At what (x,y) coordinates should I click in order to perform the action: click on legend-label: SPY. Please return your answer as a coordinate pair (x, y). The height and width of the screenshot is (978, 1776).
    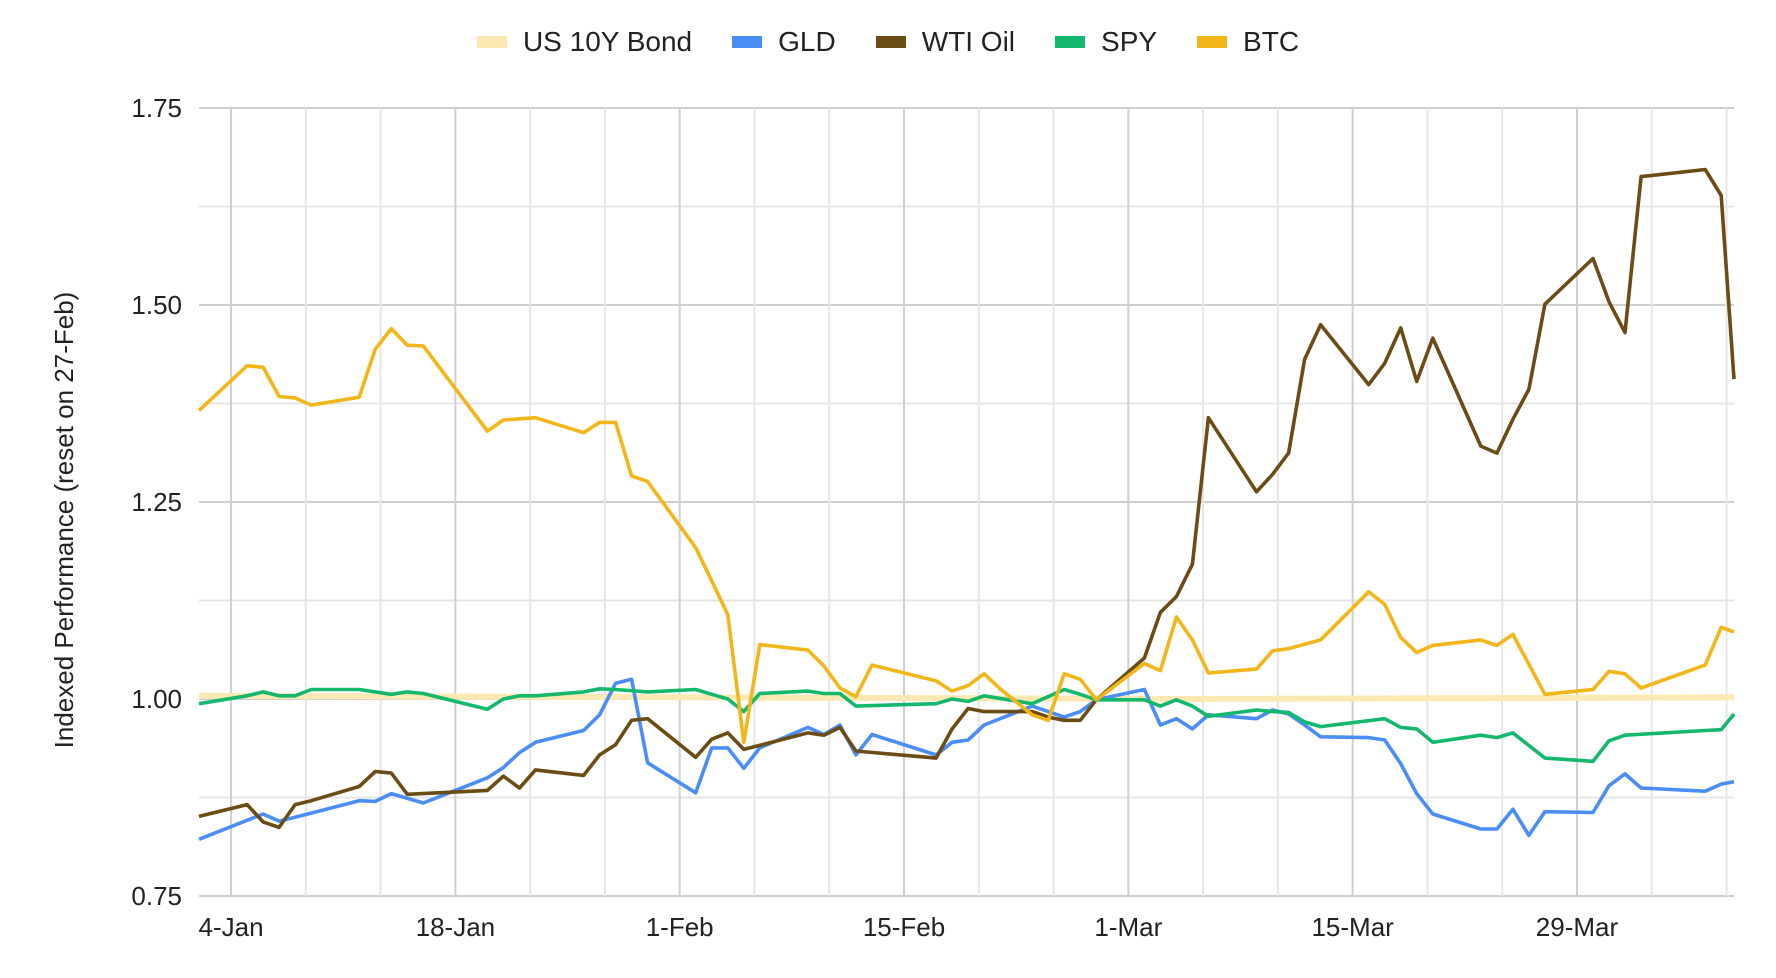
    Looking at the image, I should click on (1129, 41).